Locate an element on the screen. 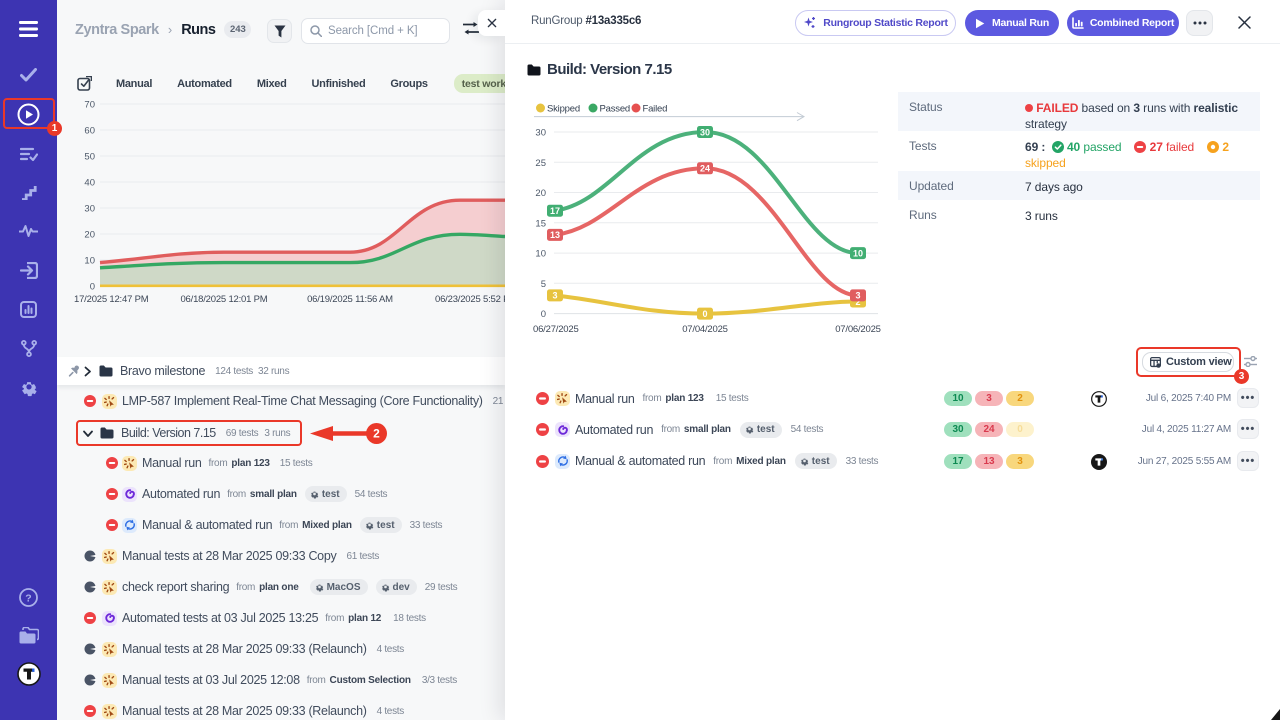 Image resolution: width=1280 pixels, height=720 pixels. svg-text: 13 is located at coordinates (555, 235).